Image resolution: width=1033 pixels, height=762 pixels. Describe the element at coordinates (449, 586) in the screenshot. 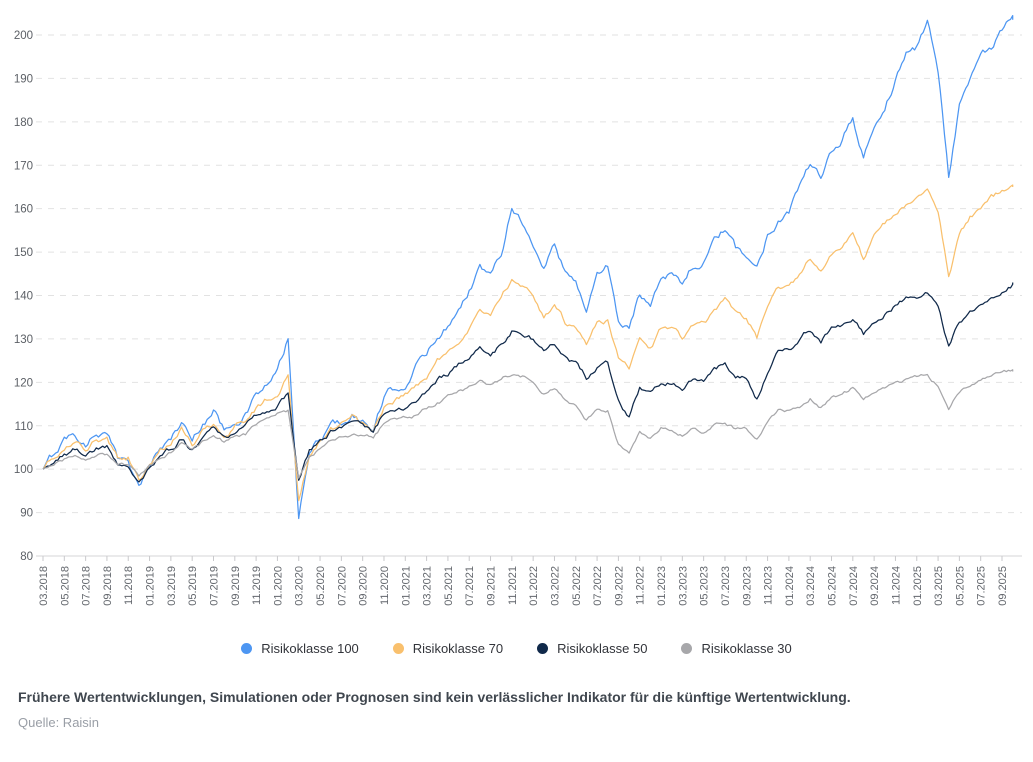

I see `x-axis-tick-label: 05.2021` at that location.